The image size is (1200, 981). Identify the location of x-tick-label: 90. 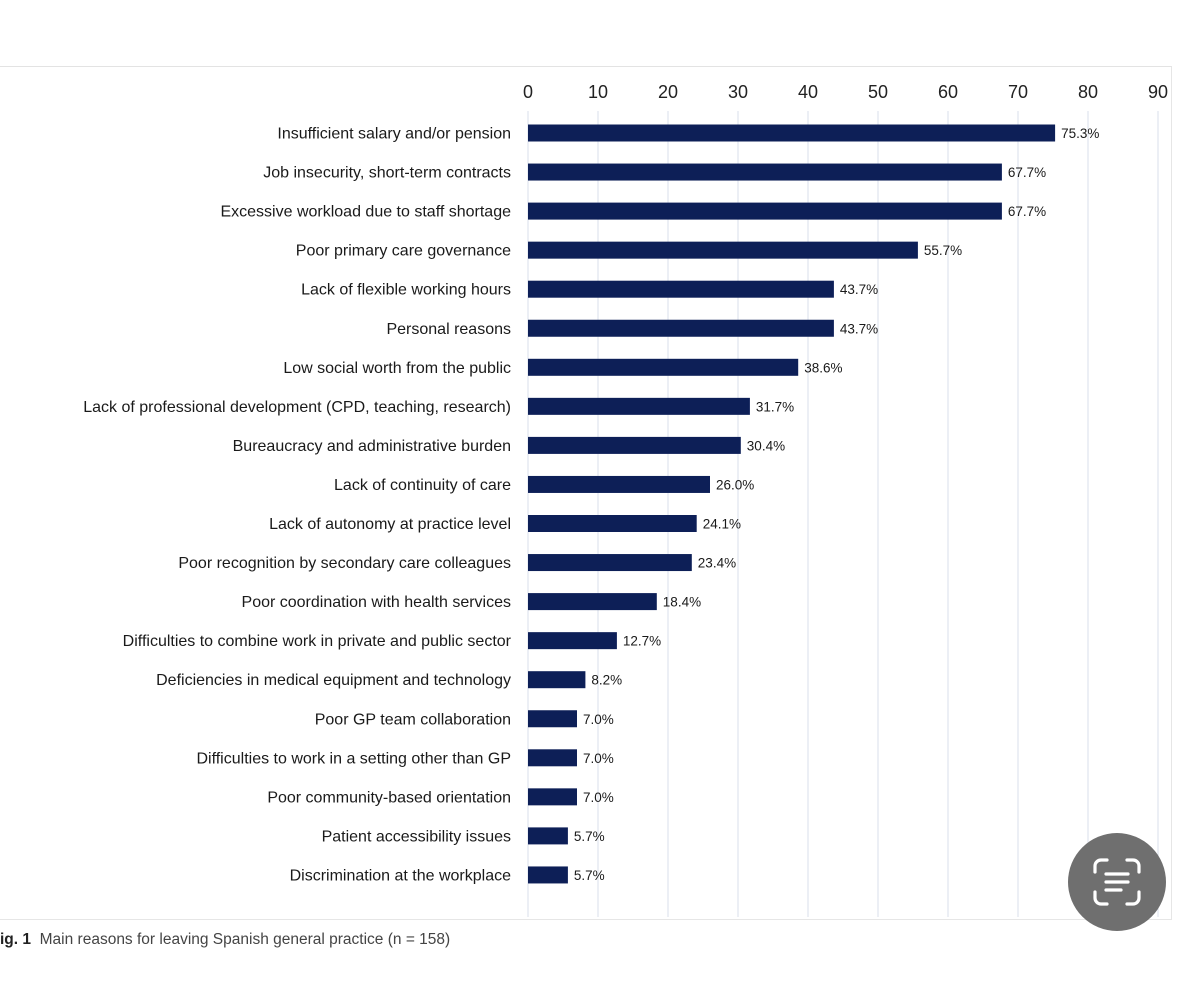
(1158, 92).